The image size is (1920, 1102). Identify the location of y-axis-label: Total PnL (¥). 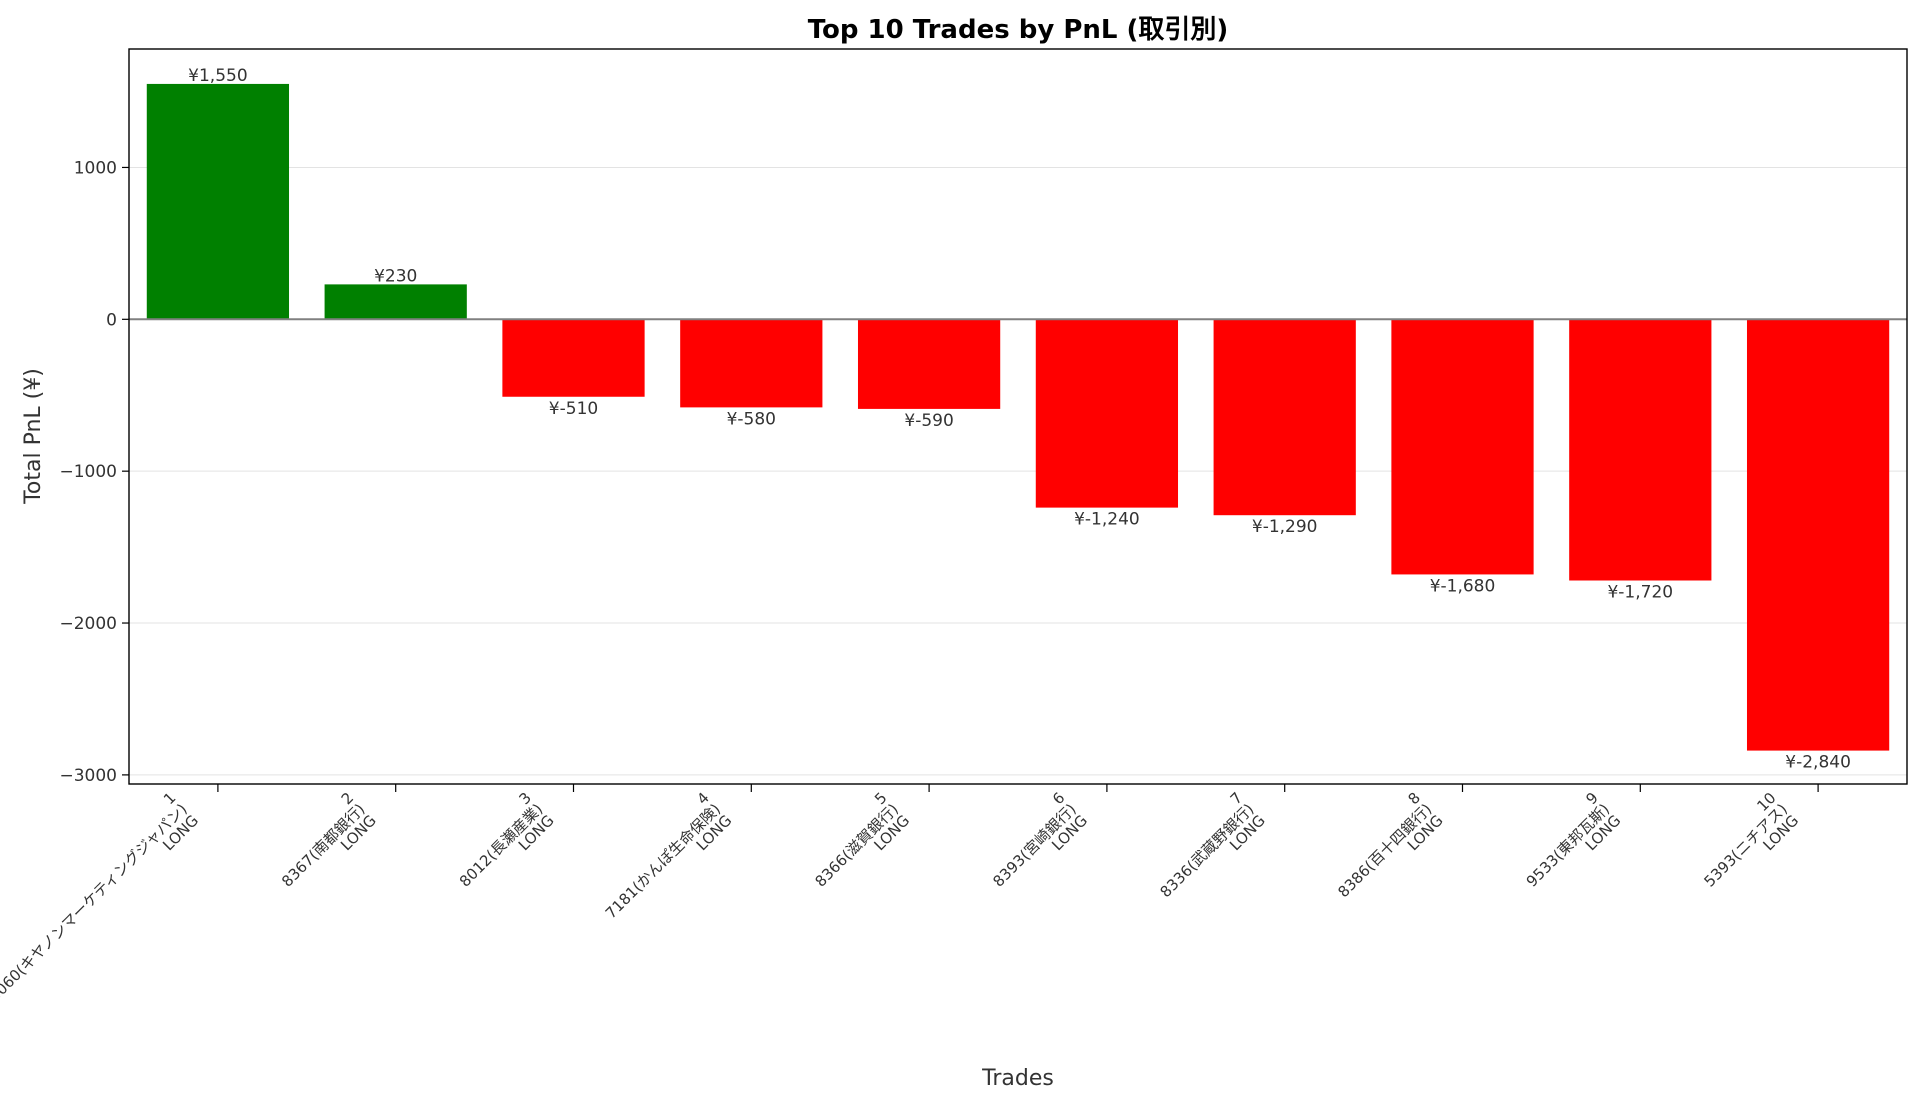
(33, 436).